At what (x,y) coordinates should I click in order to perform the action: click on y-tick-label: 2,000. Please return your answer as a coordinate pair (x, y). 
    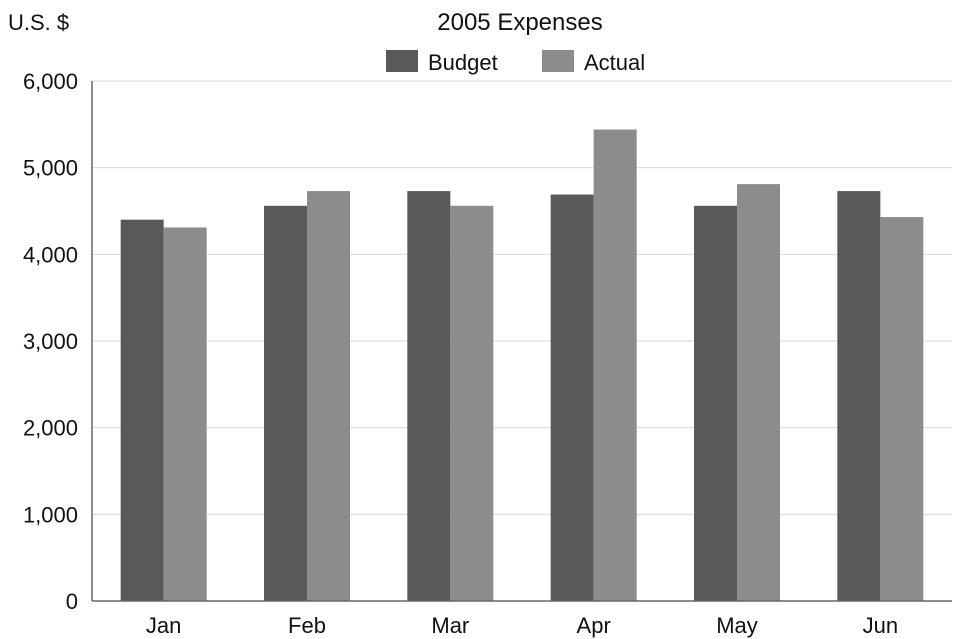
    Looking at the image, I should click on (50, 428).